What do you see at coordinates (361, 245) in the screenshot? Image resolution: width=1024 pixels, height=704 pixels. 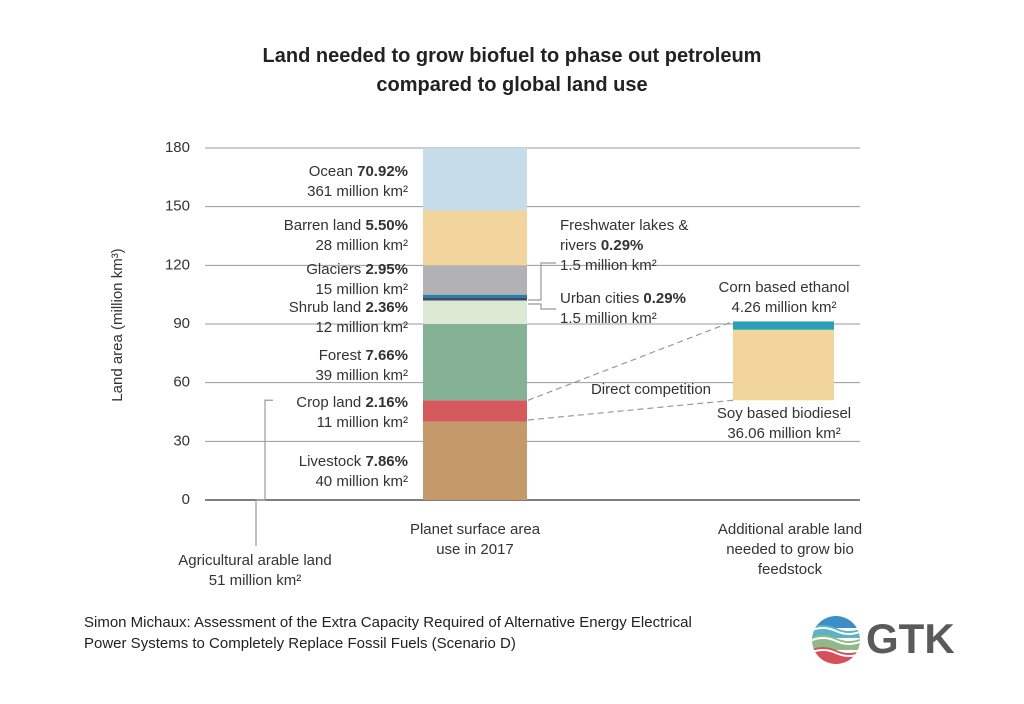 I see `segment-value-label: 28 million km²` at bounding box center [361, 245].